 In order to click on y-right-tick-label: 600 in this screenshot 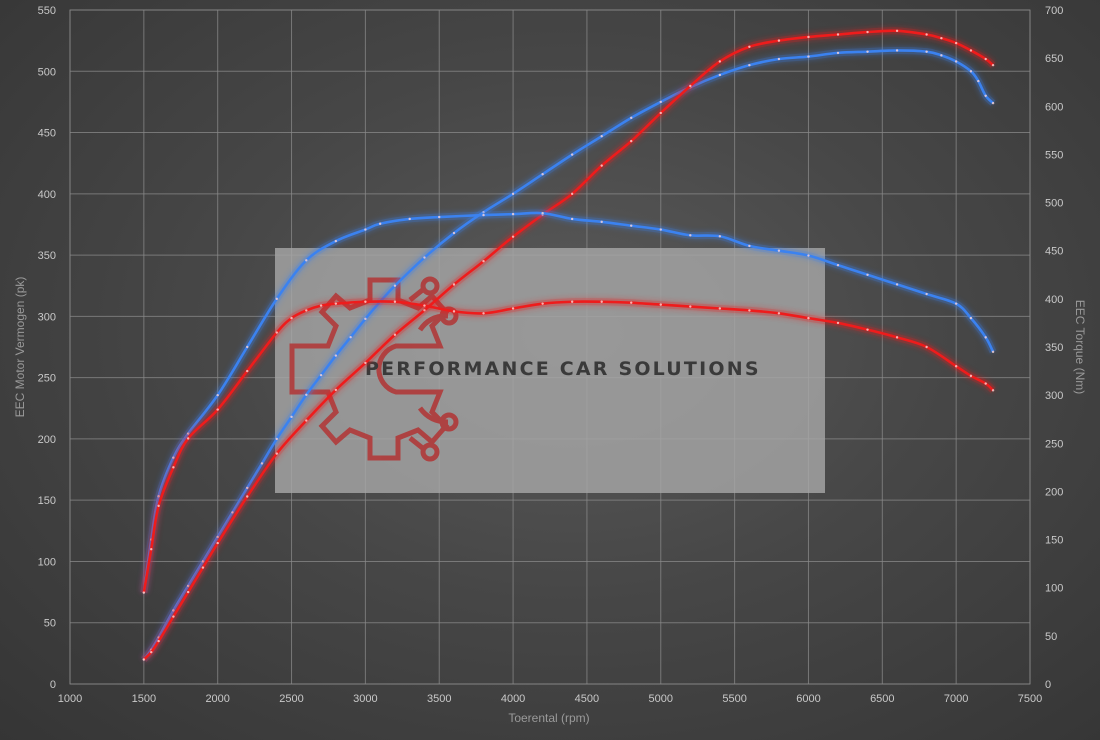, I will do `click(1054, 107)`.